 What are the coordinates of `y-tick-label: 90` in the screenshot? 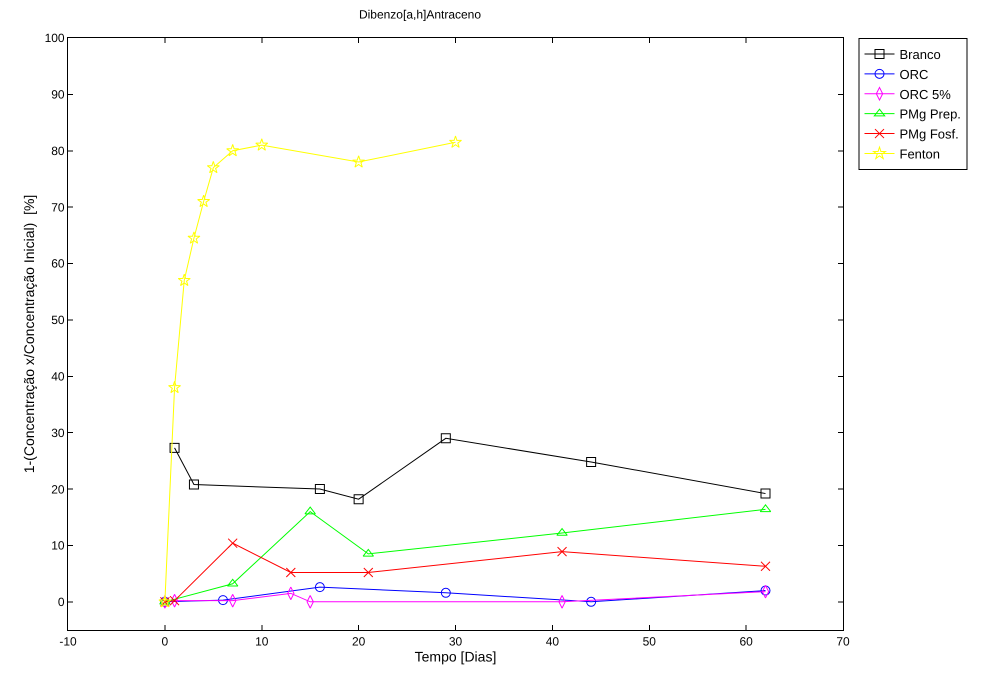 It's located at (58, 95).